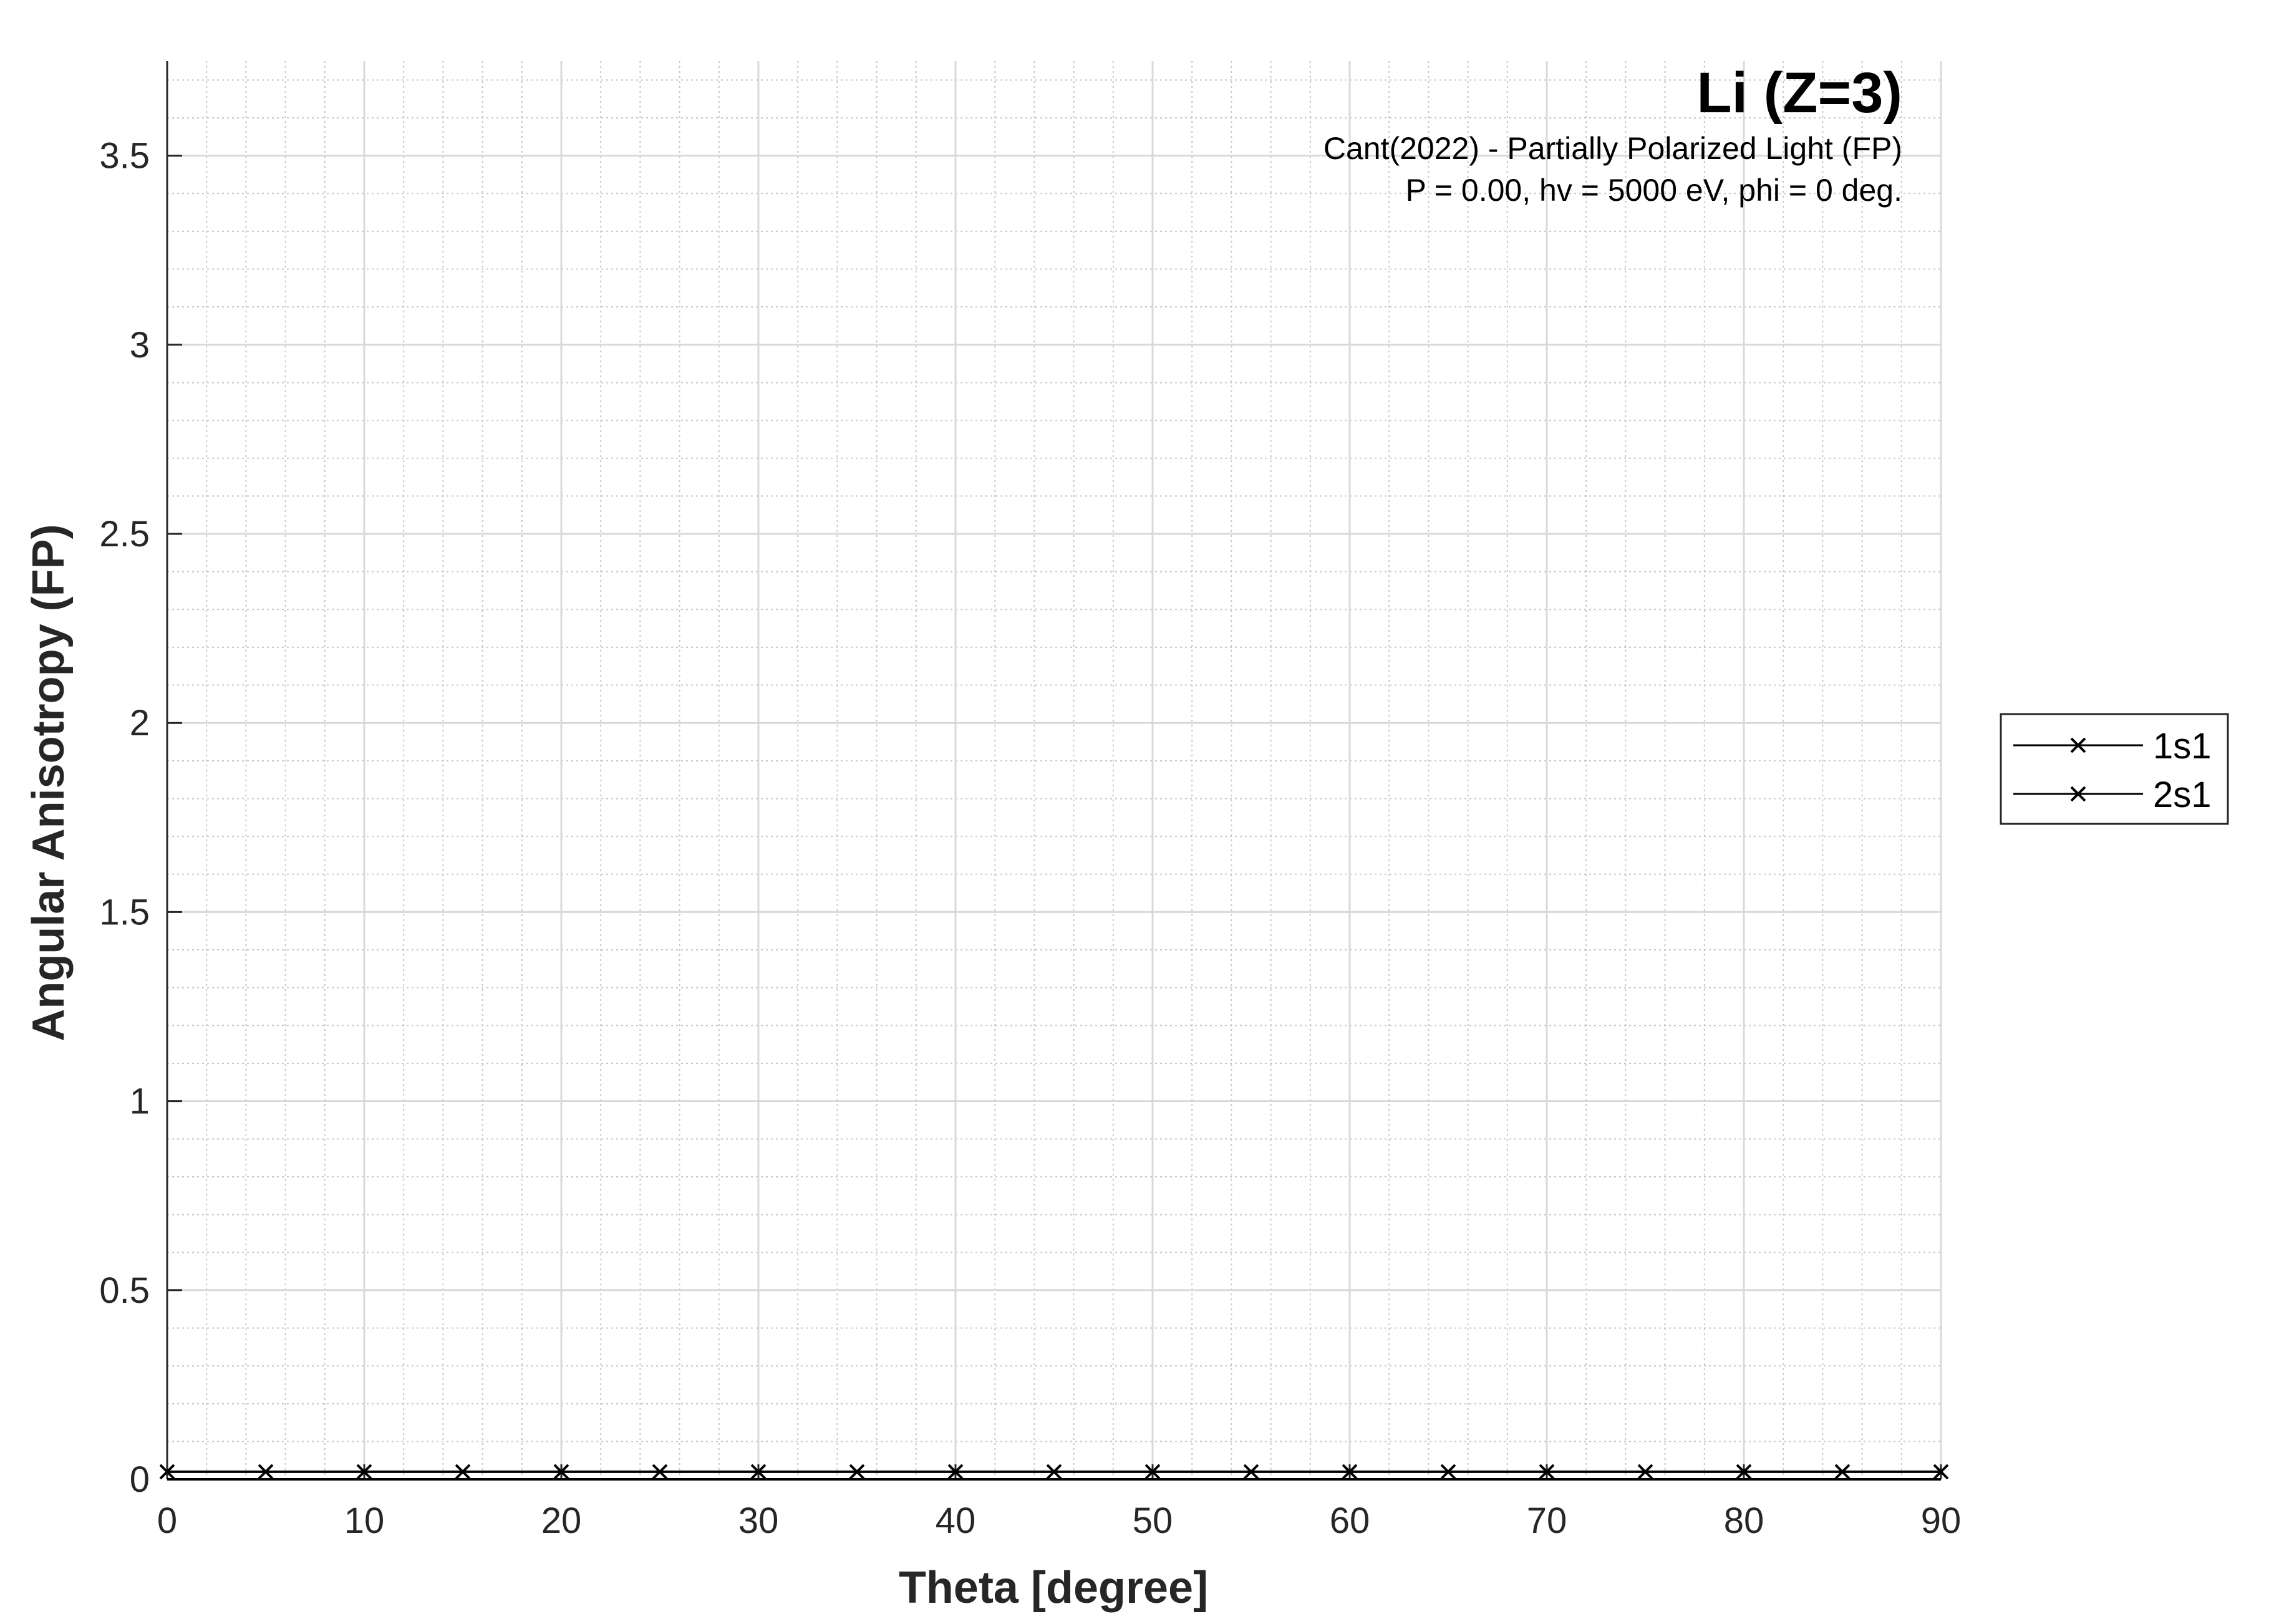  I want to click on x-tick-label: 80, so click(1744, 1521).